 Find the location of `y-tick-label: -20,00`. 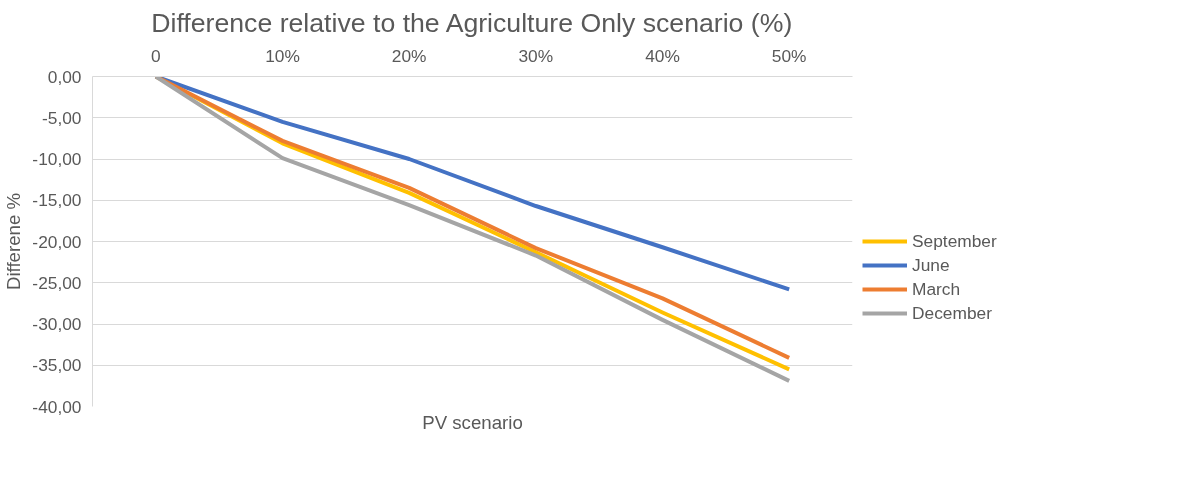

y-tick-label: -20,00 is located at coordinates (57, 241).